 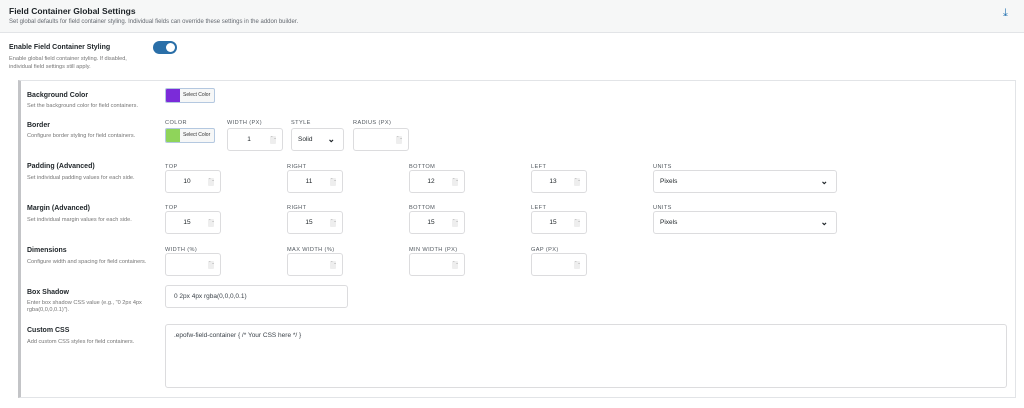 What do you see at coordinates (372, 123) in the screenshot?
I see `border-radius-cap: RADIUS (PX)` at bounding box center [372, 123].